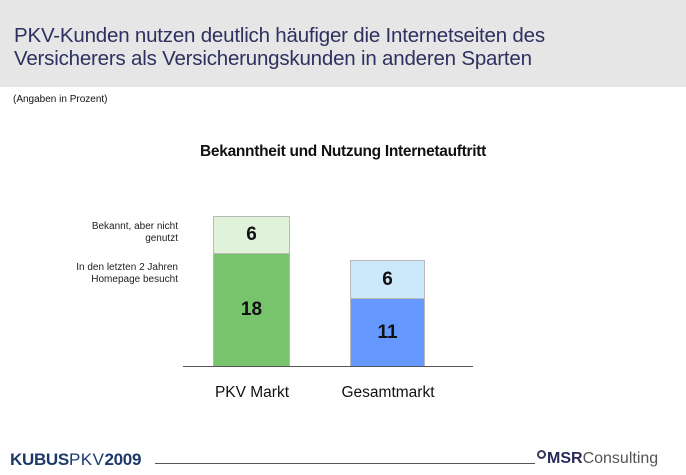 The width and height of the screenshot is (686, 475). I want to click on bar-pkv-visited: 18, so click(251, 310).